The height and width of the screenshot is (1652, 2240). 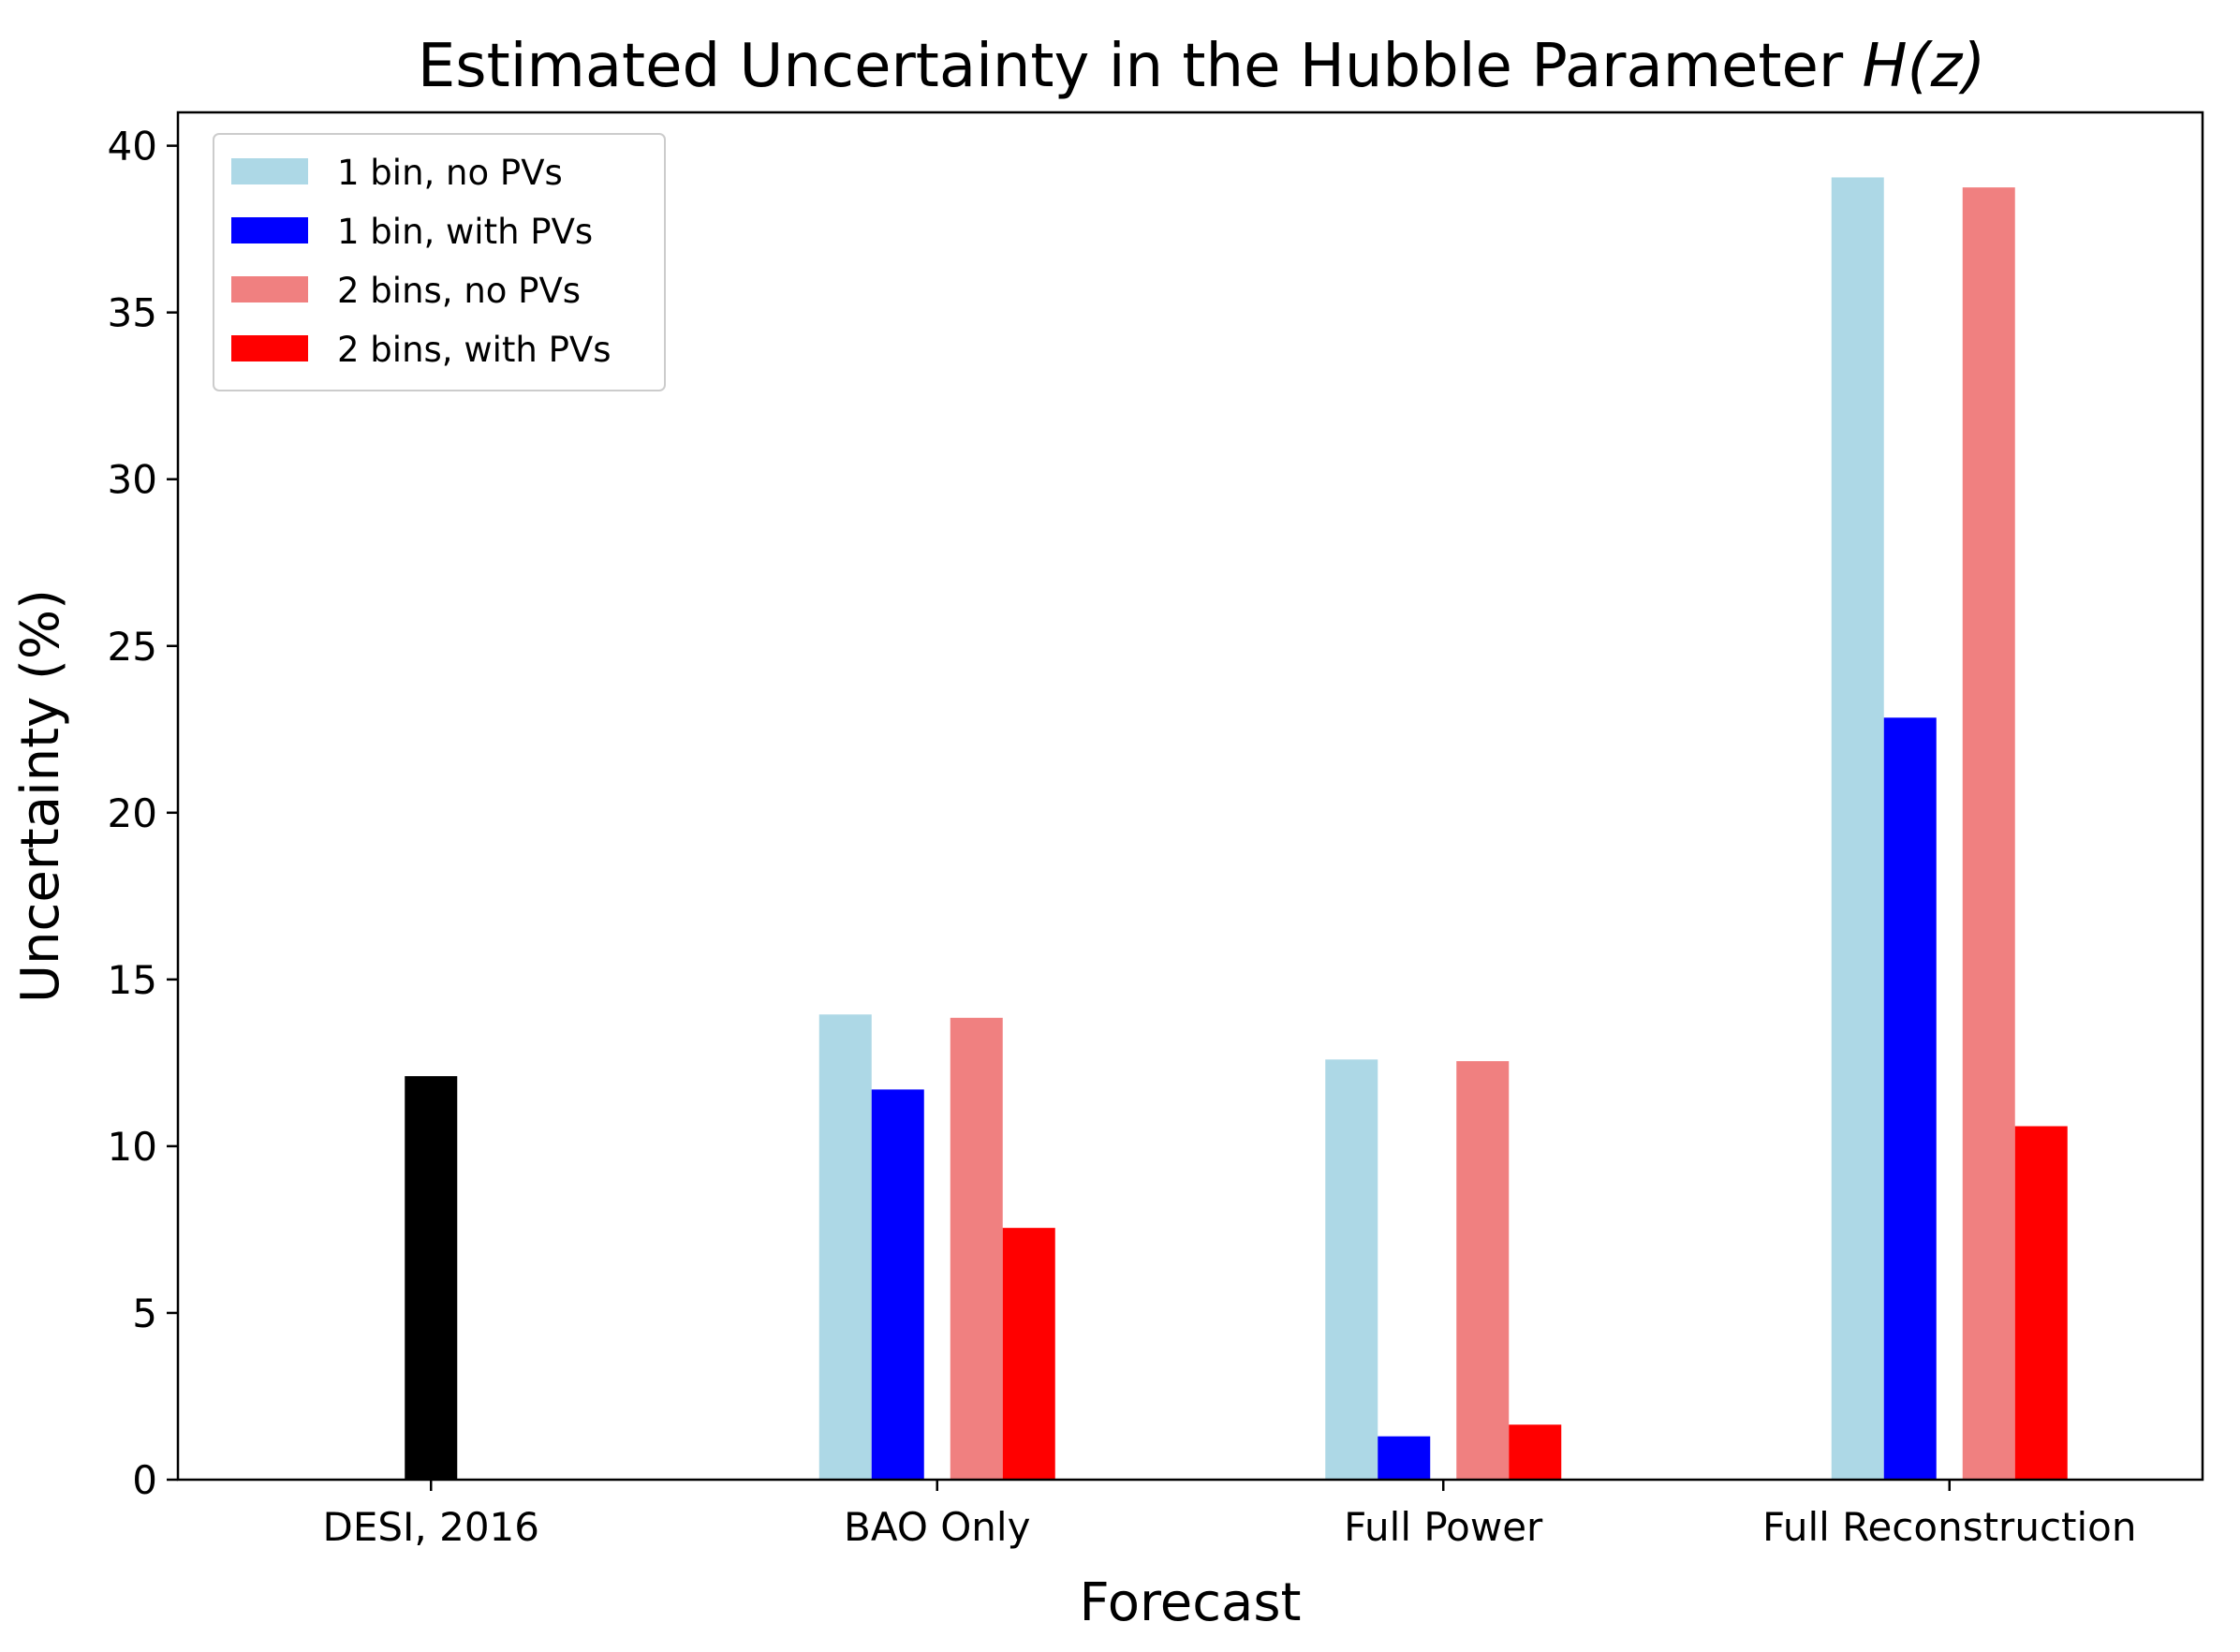 What do you see at coordinates (474, 350) in the screenshot?
I see `legend-label-2-bins-with-pvs: 2 bins, with PVs` at bounding box center [474, 350].